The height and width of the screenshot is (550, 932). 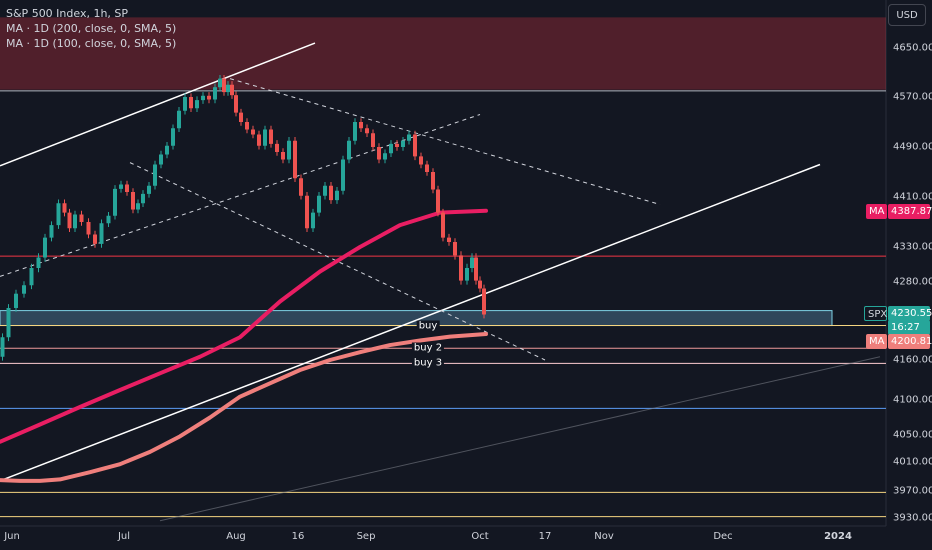 I want to click on spx-price-badge: 4230.55, so click(x=910, y=313).